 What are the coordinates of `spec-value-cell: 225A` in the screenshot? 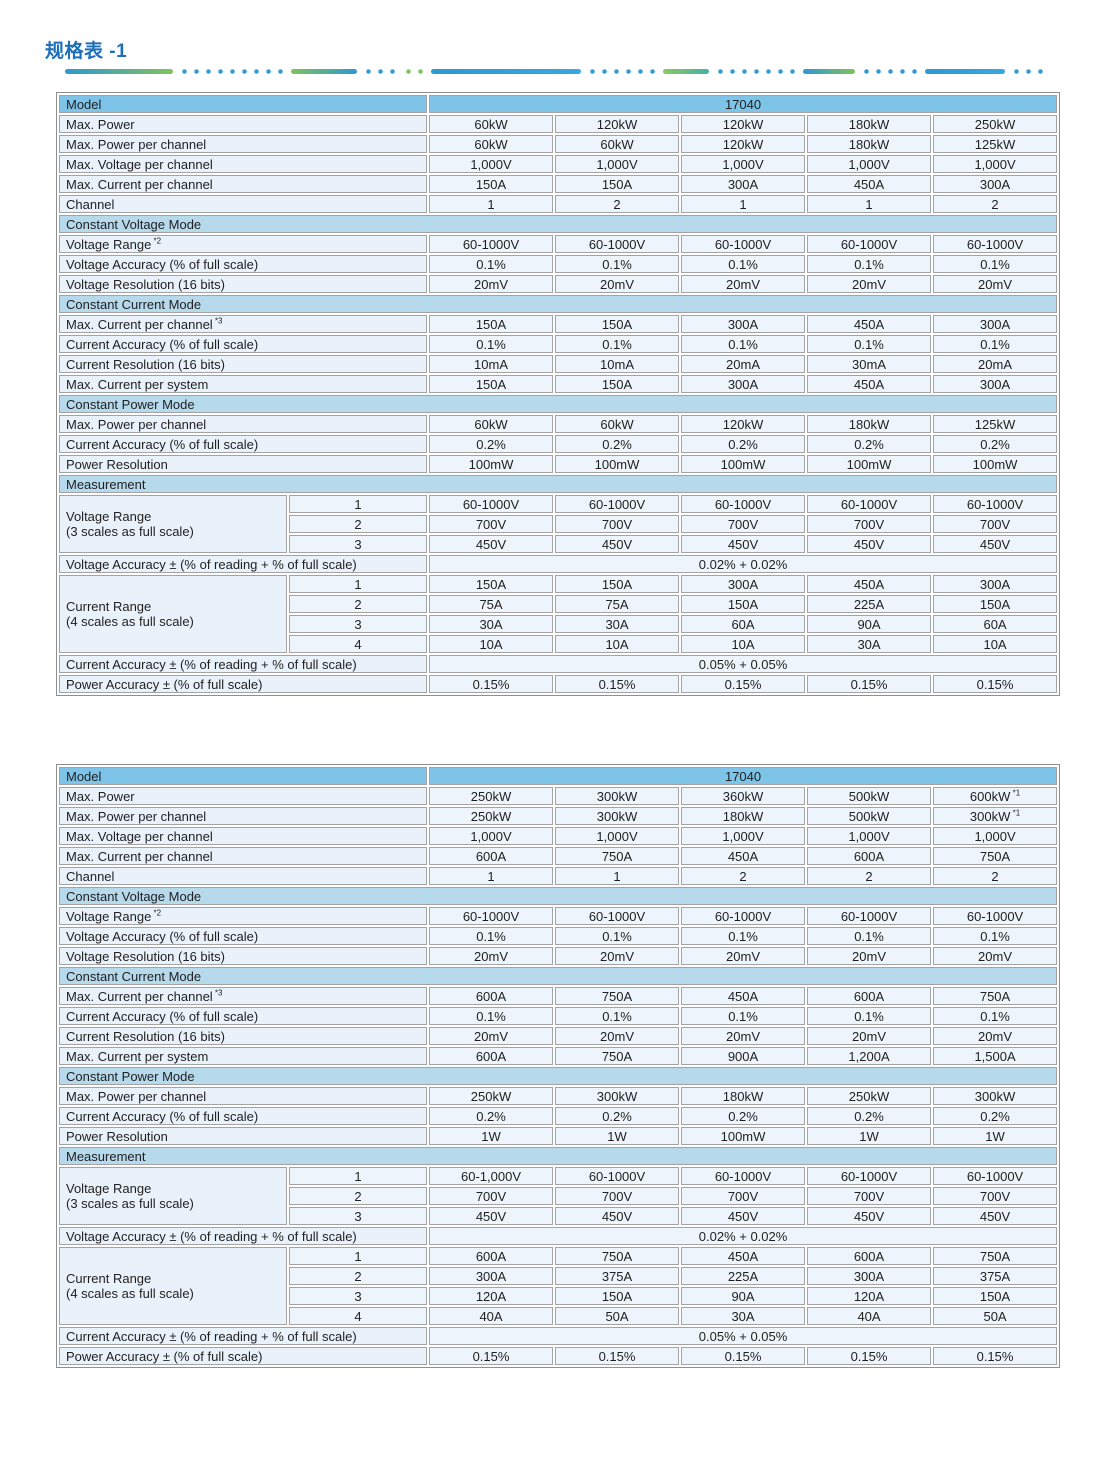 It's located at (743, 1276).